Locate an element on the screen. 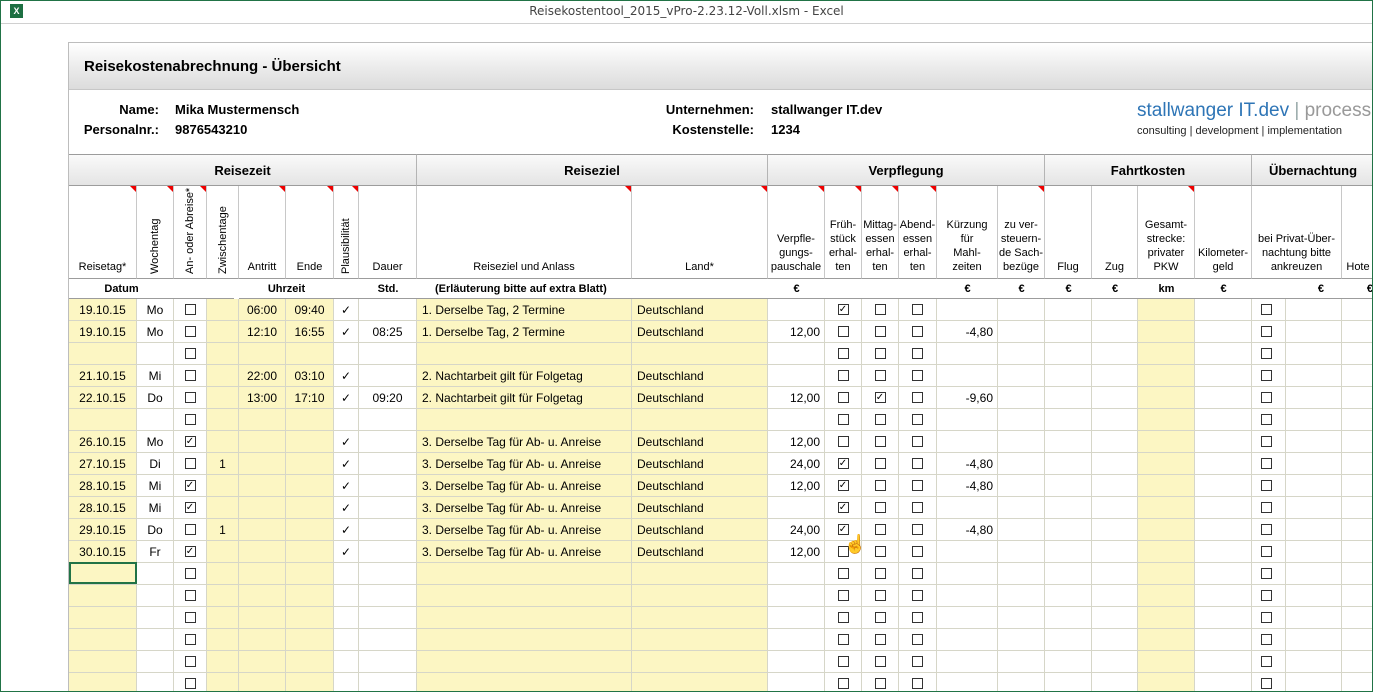 This screenshot has height=692, width=1373. cell-plausibilitaet is located at coordinates (346, 574).